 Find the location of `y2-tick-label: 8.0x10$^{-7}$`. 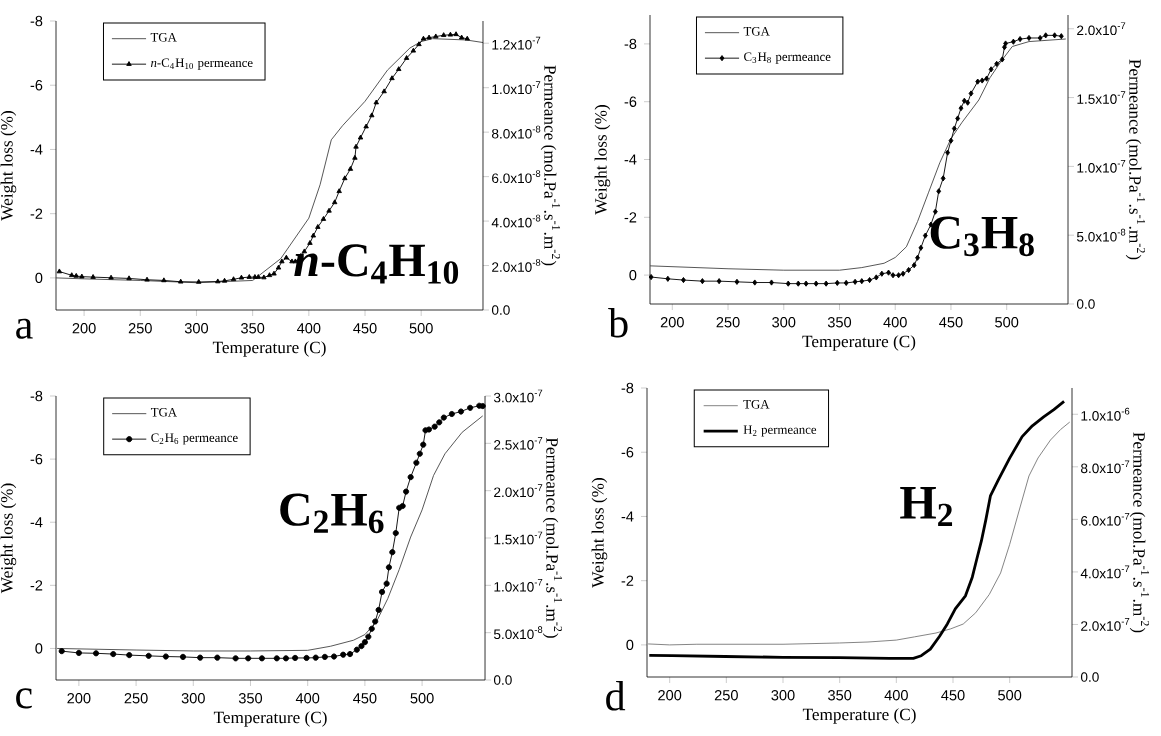

y2-tick-label: 8.0x10$^{-7}$ is located at coordinates (1105, 467).